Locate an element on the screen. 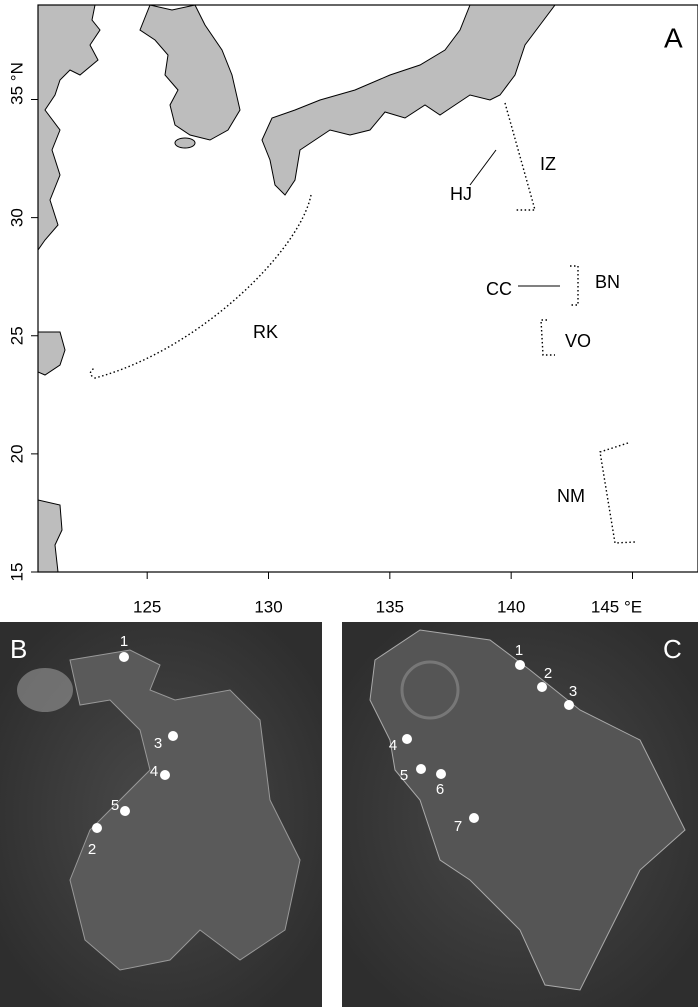  bn-outline is located at coordinates (574, 285).